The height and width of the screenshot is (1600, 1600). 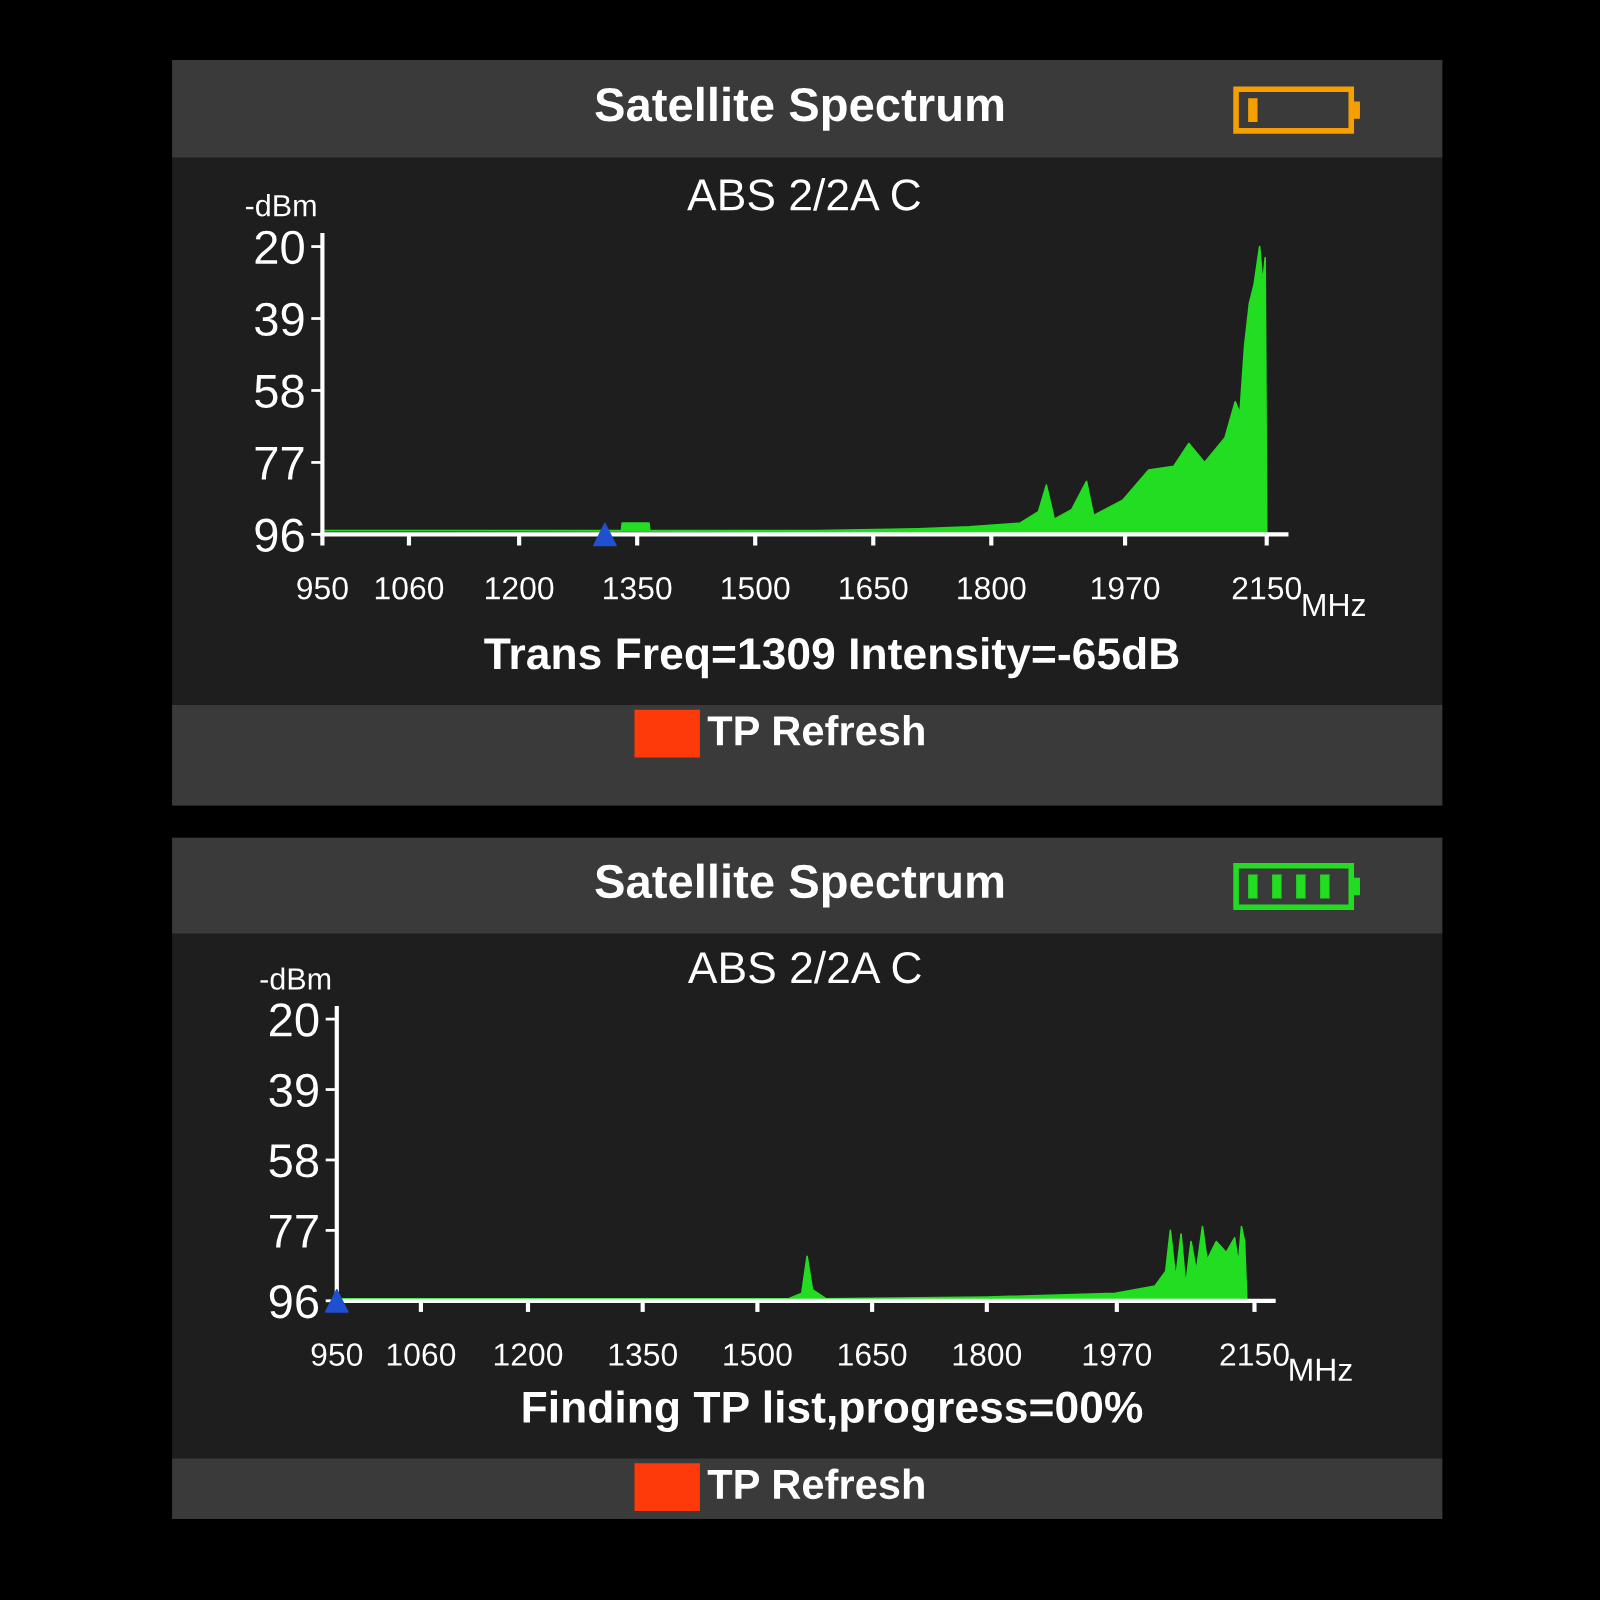 What do you see at coordinates (833, 1411) in the screenshot?
I see `text: Finding TP list,progress=00%` at bounding box center [833, 1411].